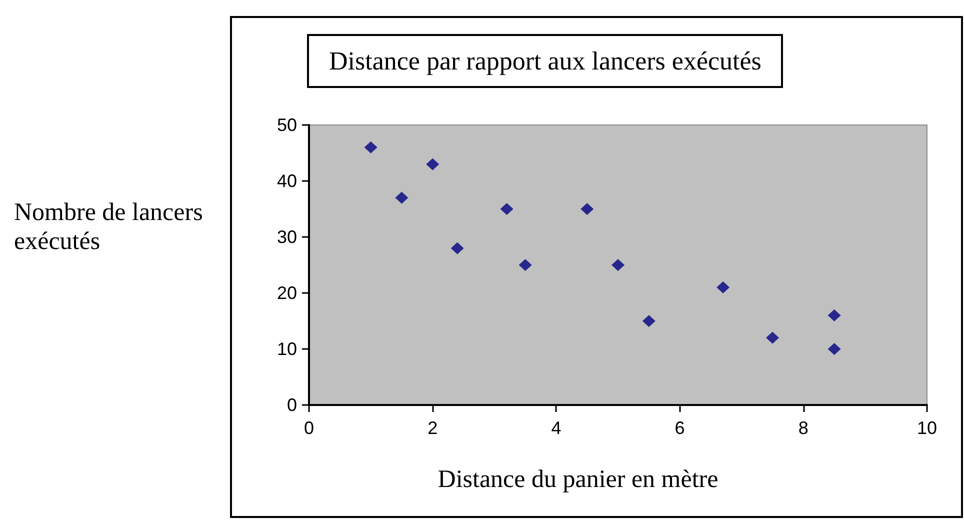 The height and width of the screenshot is (523, 964). What do you see at coordinates (545, 61) in the screenshot?
I see `chart-title: Distance par rapport aux lancers exécutés` at bounding box center [545, 61].